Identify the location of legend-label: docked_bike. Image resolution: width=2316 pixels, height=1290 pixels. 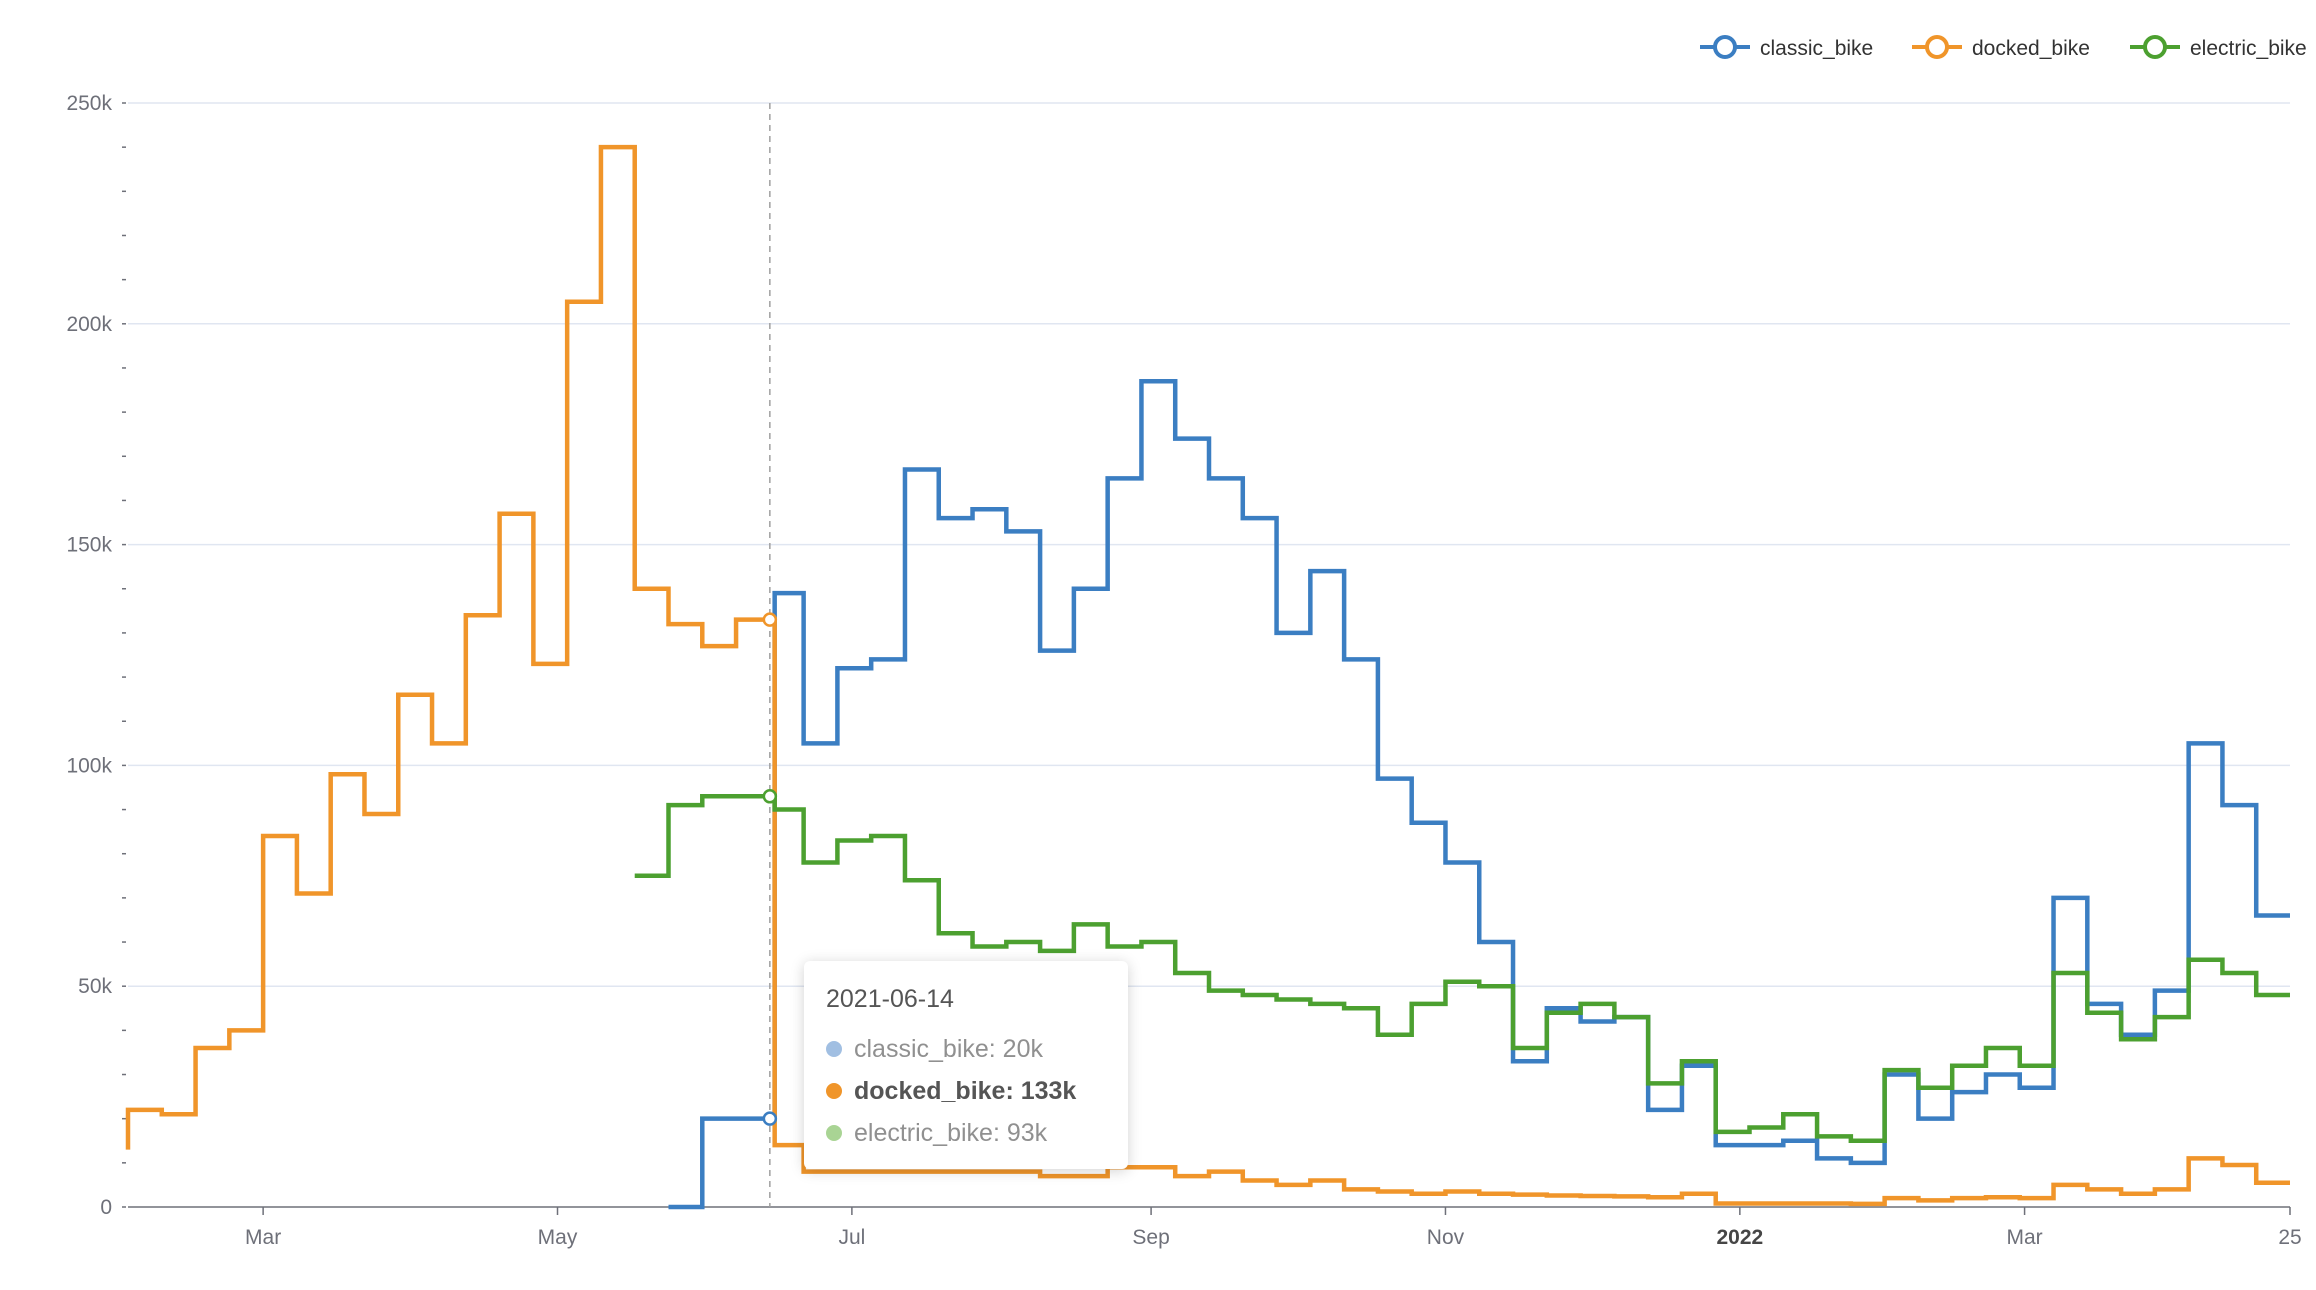
(2031, 48).